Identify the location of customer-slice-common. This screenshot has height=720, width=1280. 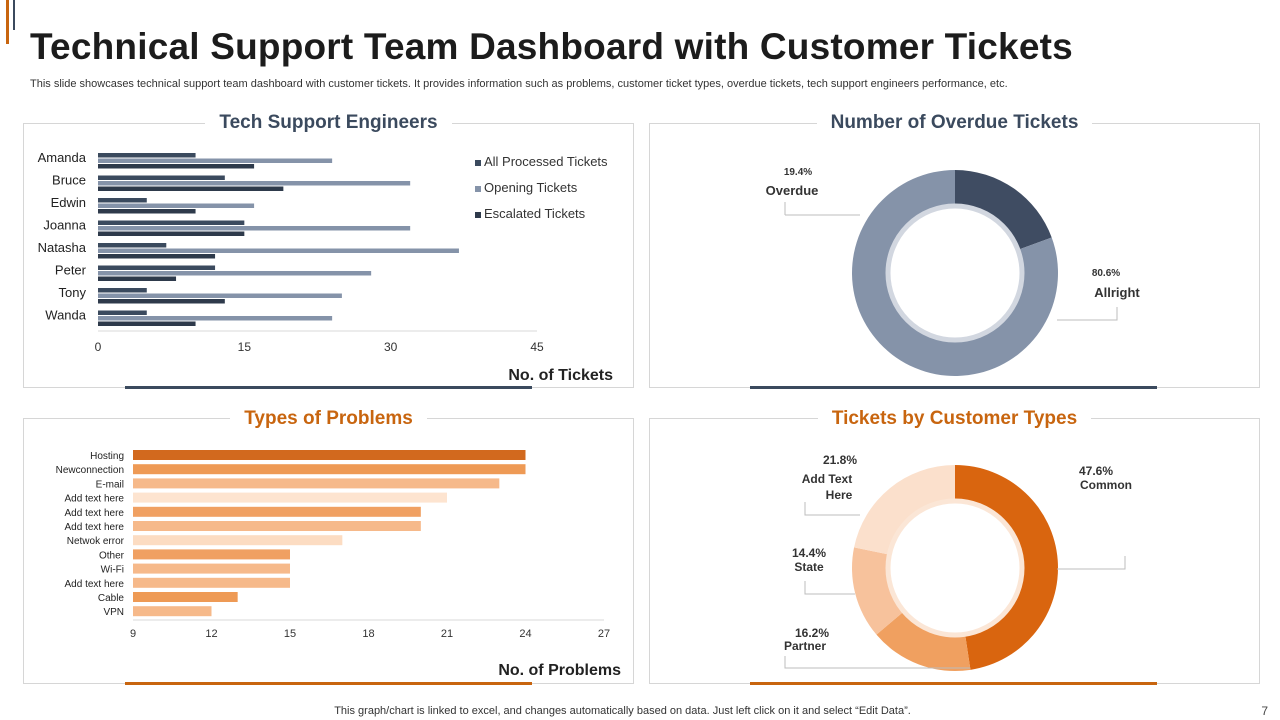
(1006, 567).